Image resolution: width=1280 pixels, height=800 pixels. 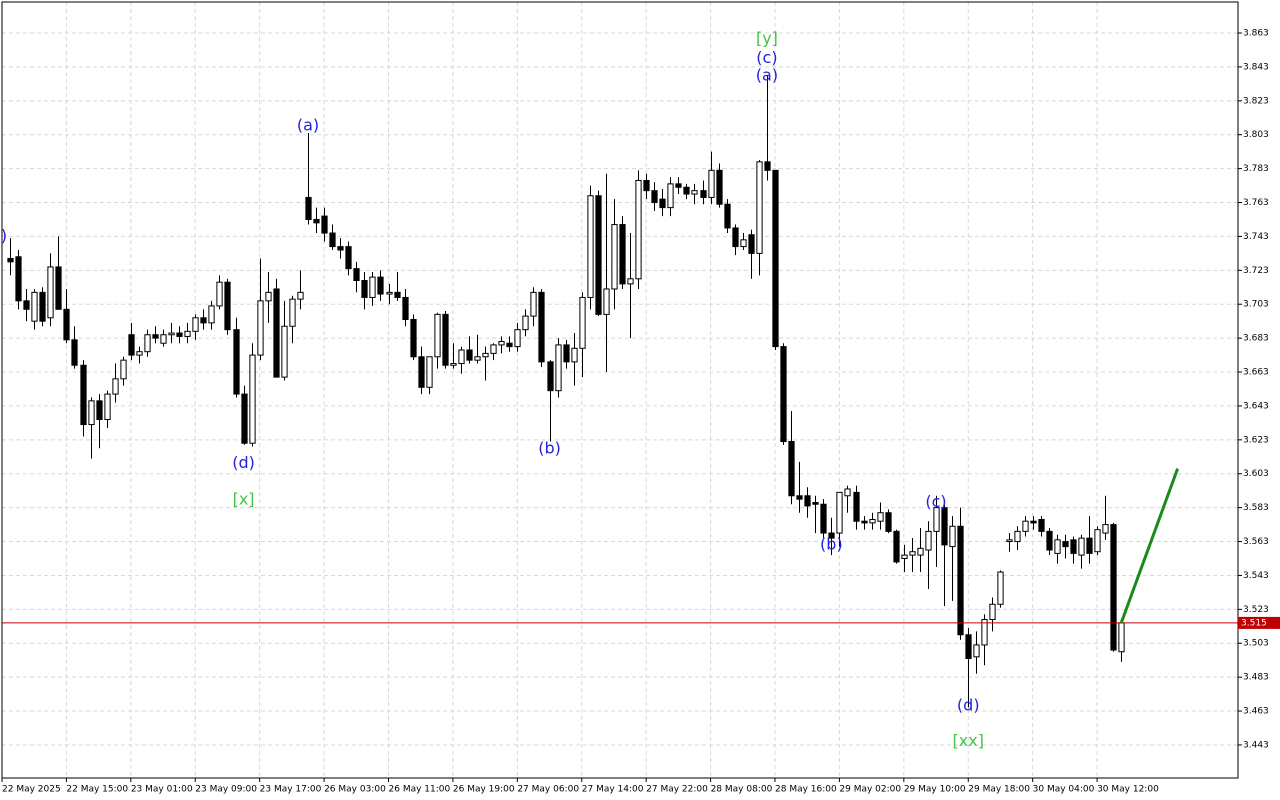 I want to click on y-tick-label: 3.443, so click(x=1256, y=745).